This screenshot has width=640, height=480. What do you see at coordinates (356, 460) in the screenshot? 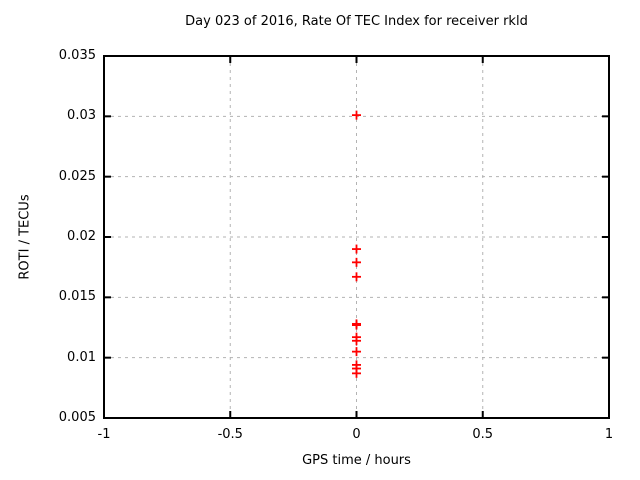
I see `x-axis-label: GPS time / hours` at bounding box center [356, 460].